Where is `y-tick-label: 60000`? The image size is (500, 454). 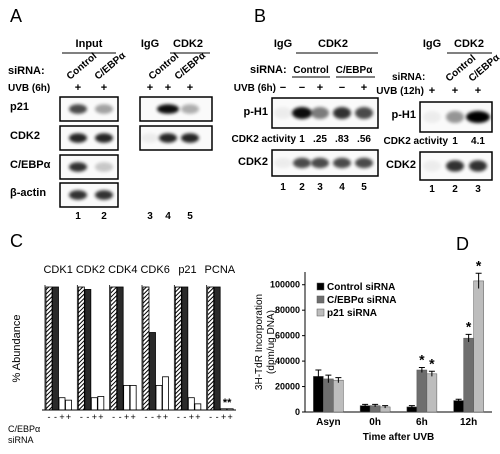
y-tick-label: 60000 is located at coordinates (287, 336).